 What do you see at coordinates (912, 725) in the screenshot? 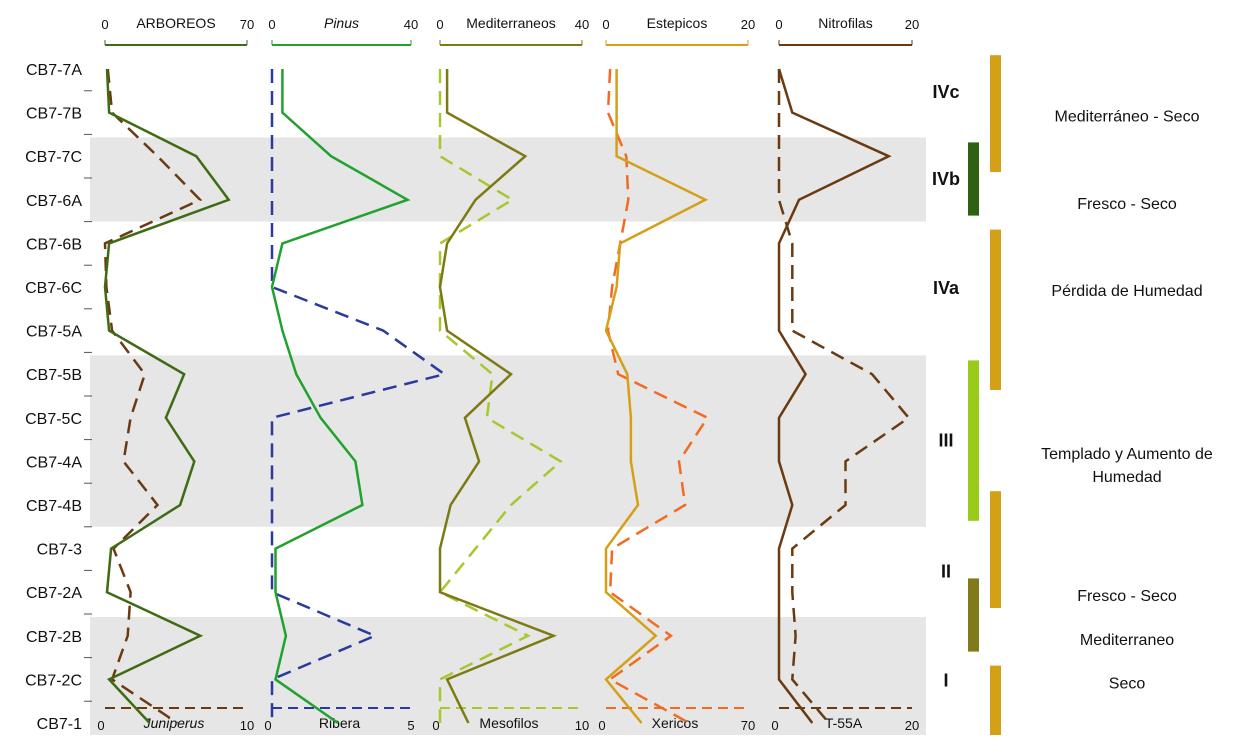
I see `bottom-axis-tick-label: 20` at bounding box center [912, 725].